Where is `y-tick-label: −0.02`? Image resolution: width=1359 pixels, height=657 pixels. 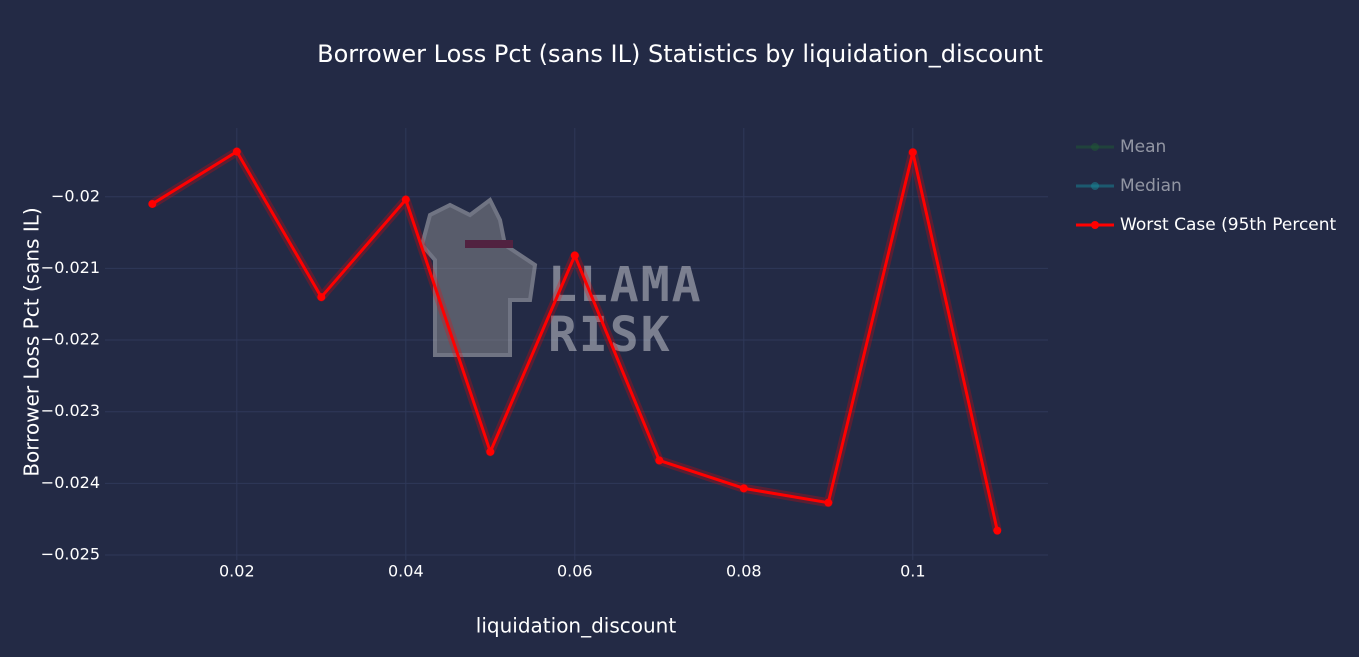 y-tick-label: −0.02 is located at coordinates (75, 195).